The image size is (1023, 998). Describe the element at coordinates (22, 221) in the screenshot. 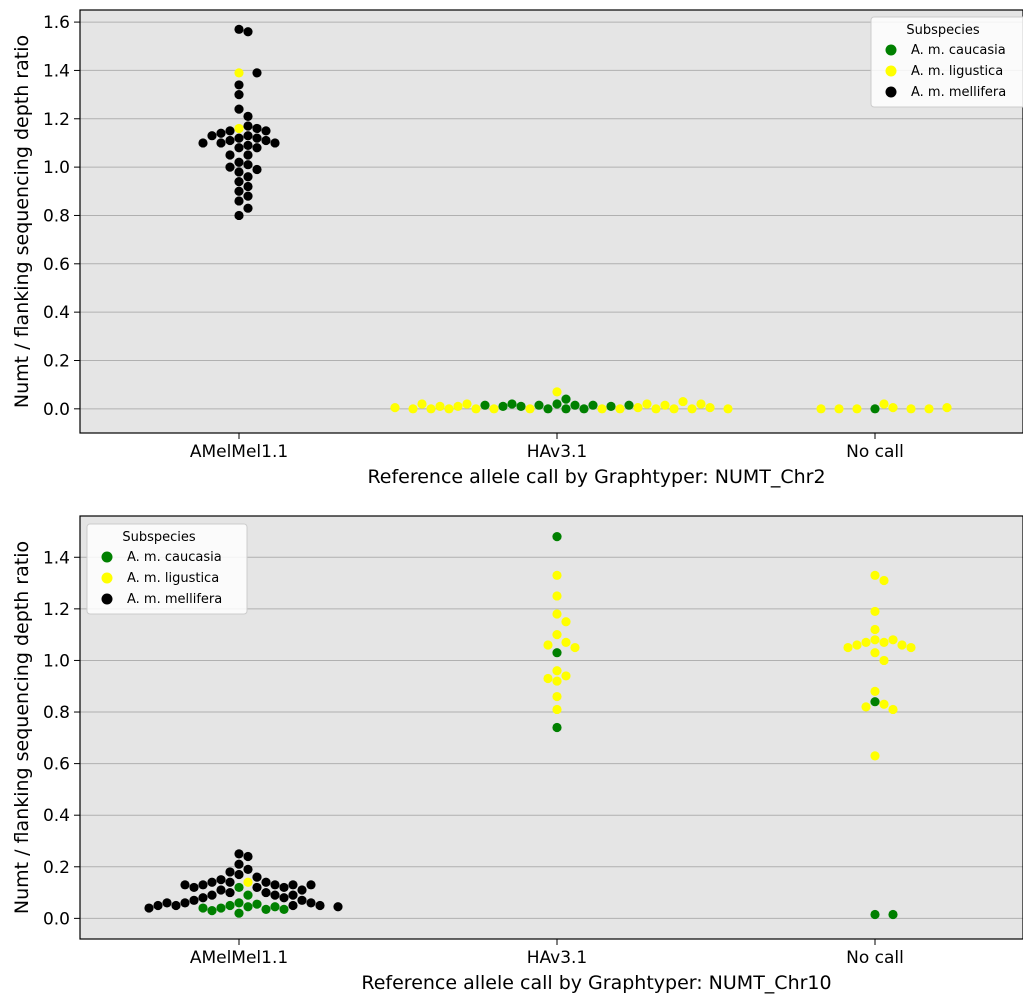

I see `y-axis-title: Numt / flanking sequencing depth ratio` at that location.